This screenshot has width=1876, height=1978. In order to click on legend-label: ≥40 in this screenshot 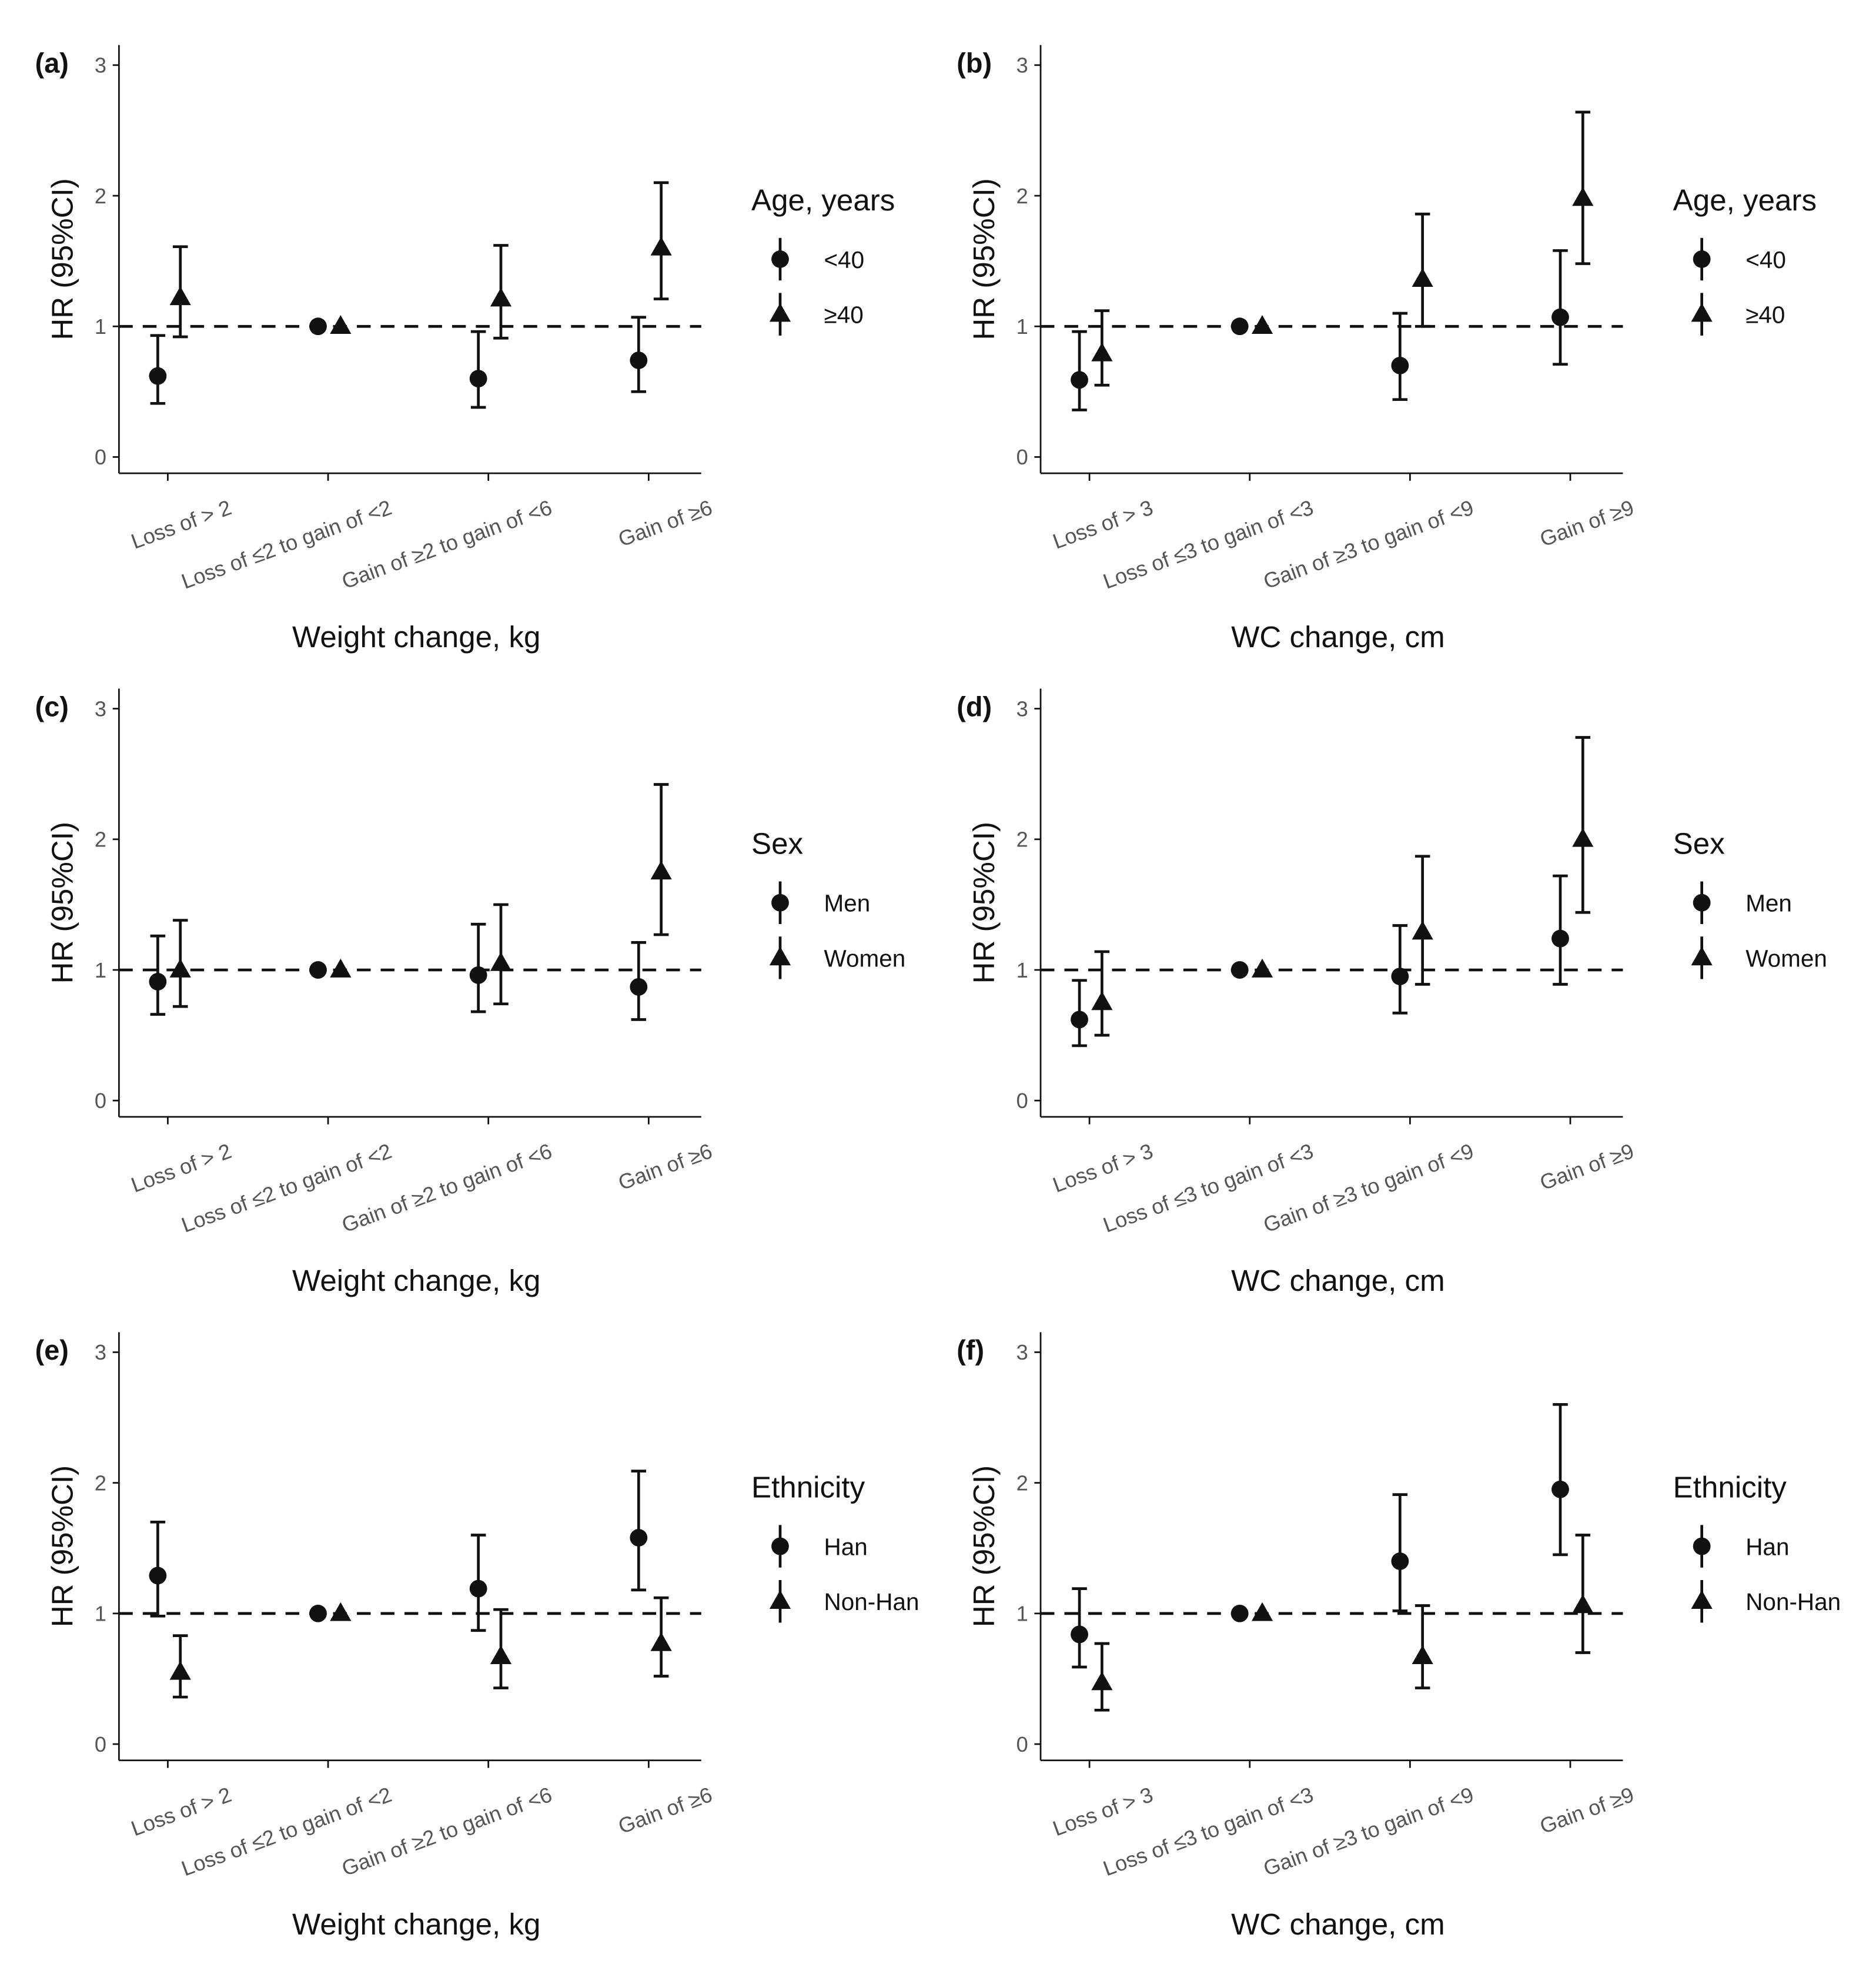, I will do `click(1765, 315)`.